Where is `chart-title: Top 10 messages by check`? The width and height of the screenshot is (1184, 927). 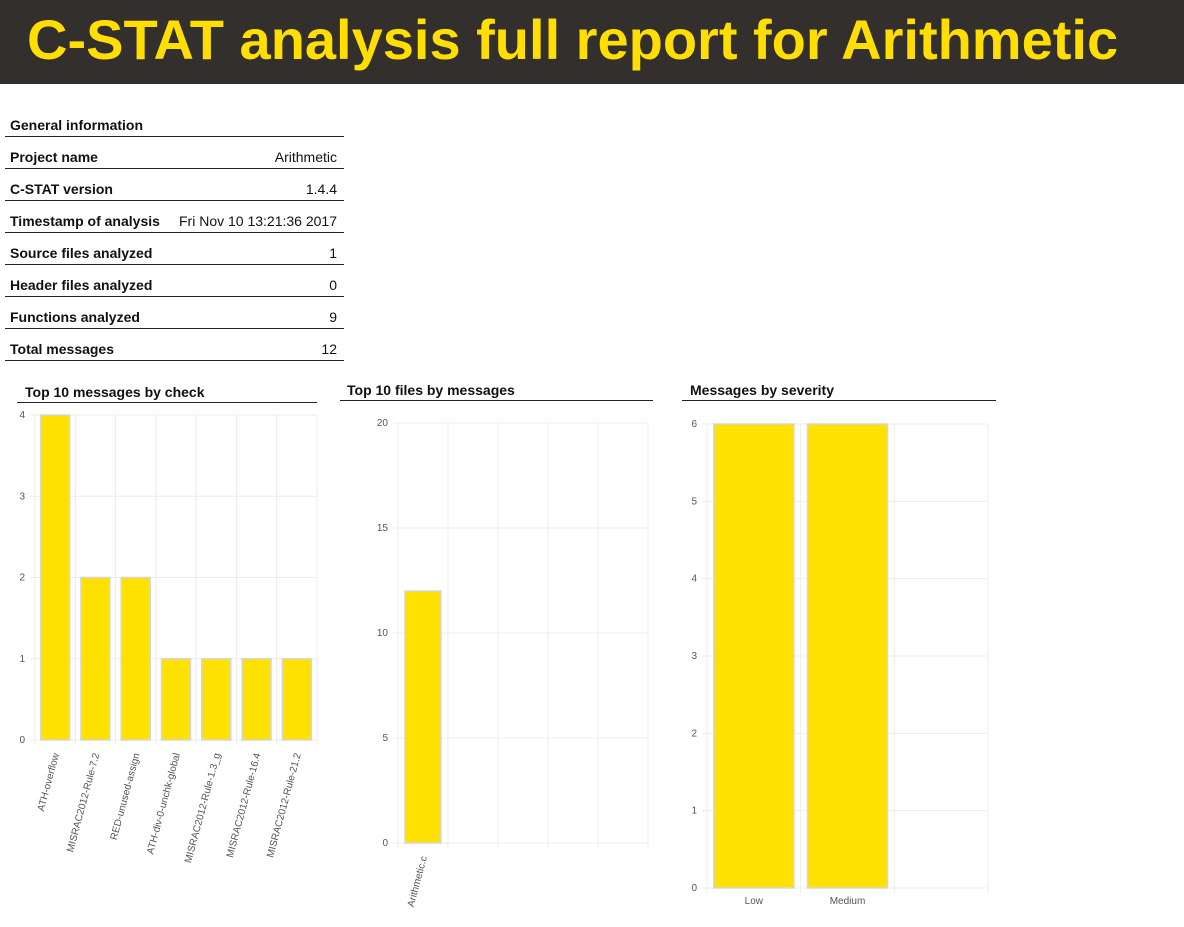 chart-title: Top 10 messages by check is located at coordinates (115, 392).